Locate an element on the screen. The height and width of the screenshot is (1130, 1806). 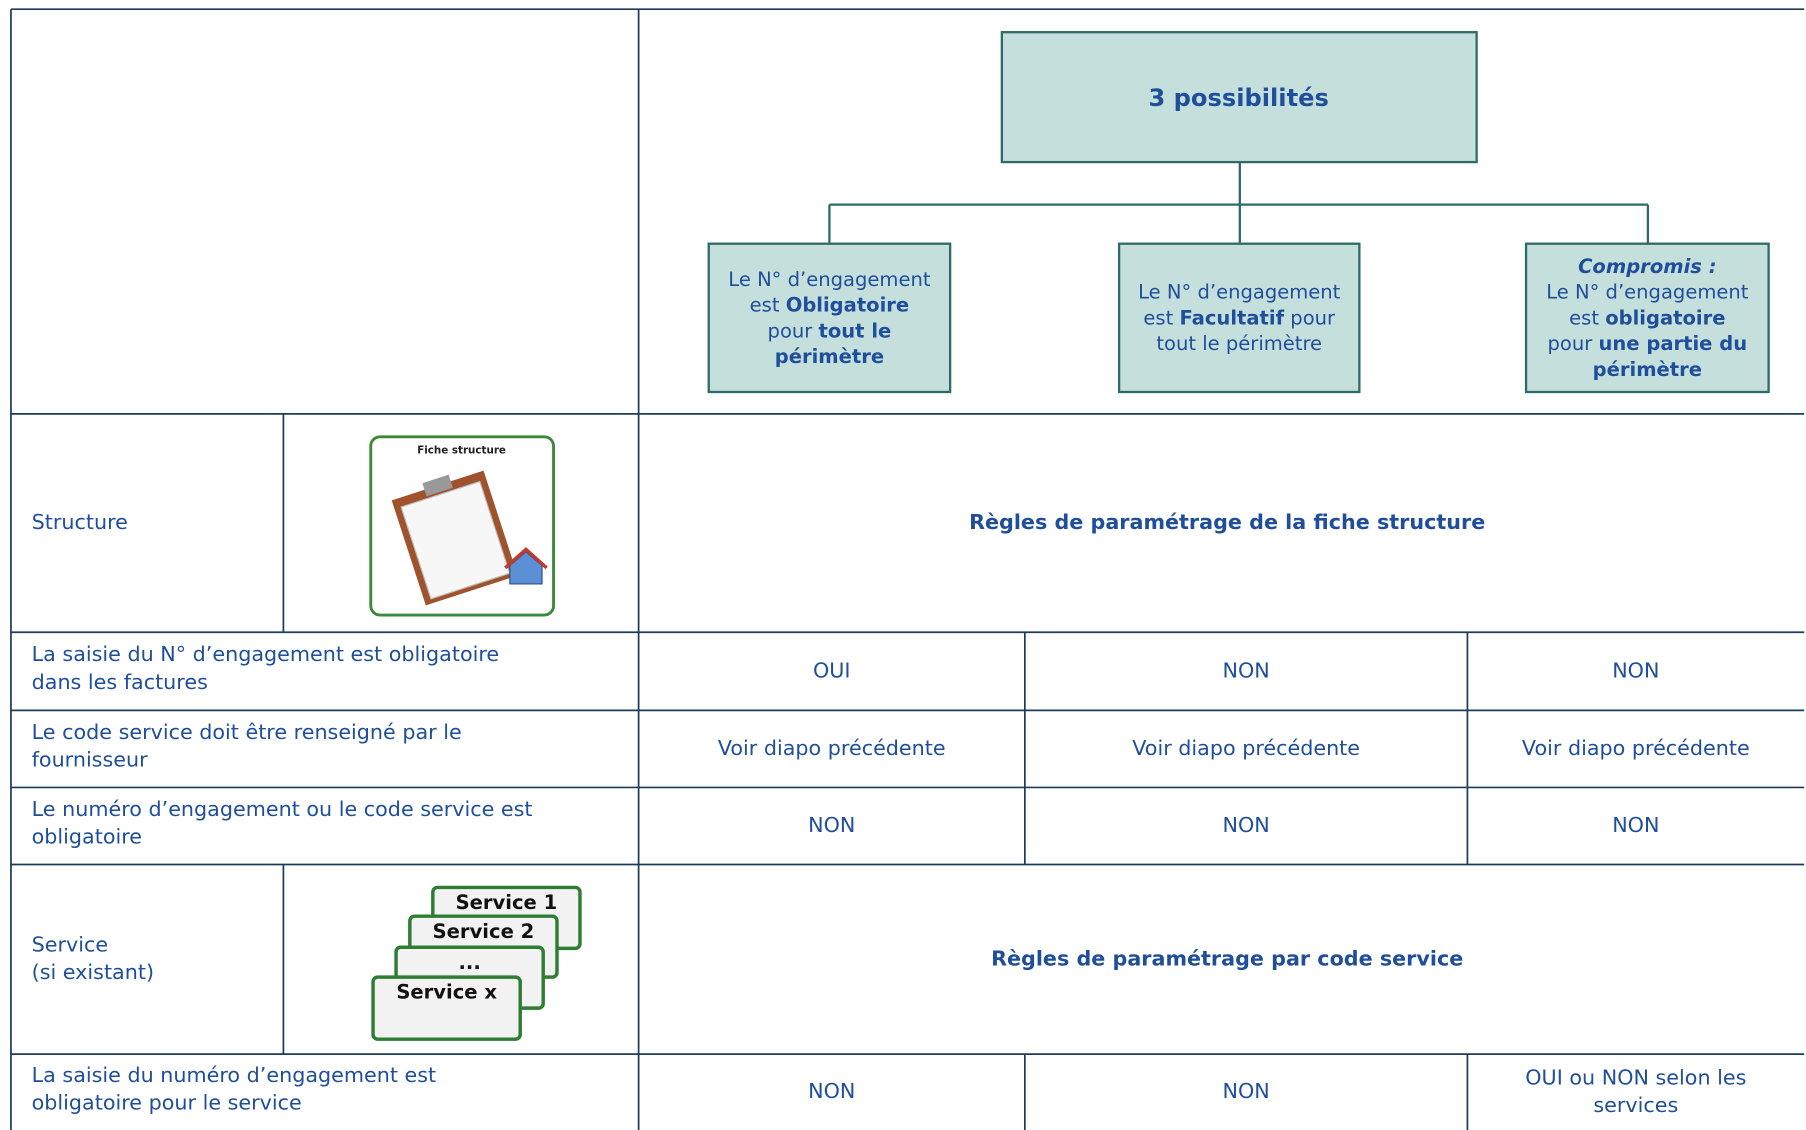
row-label: obligatoire pour le service is located at coordinates (167, 1103).